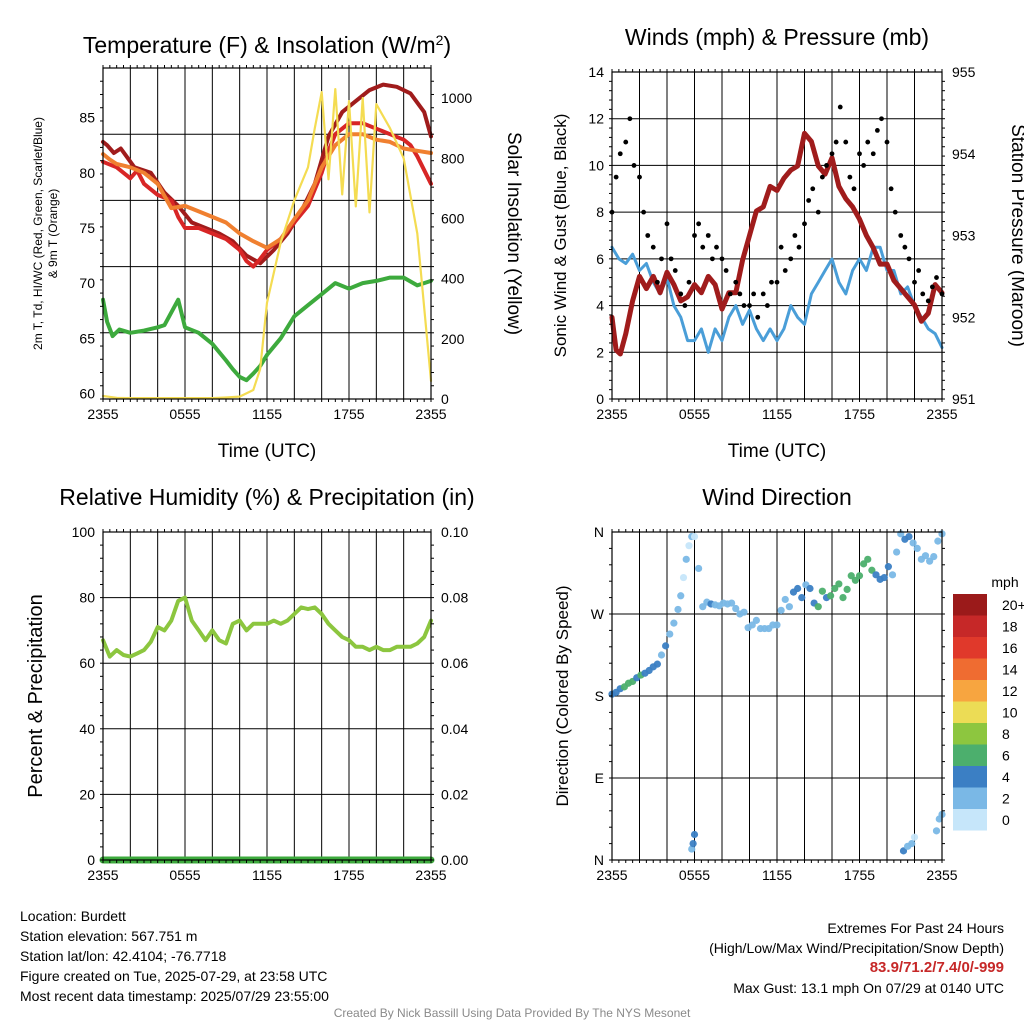 The height and width of the screenshot is (1024, 1024). I want to click on y-right-tick-label: 953, so click(964, 236).